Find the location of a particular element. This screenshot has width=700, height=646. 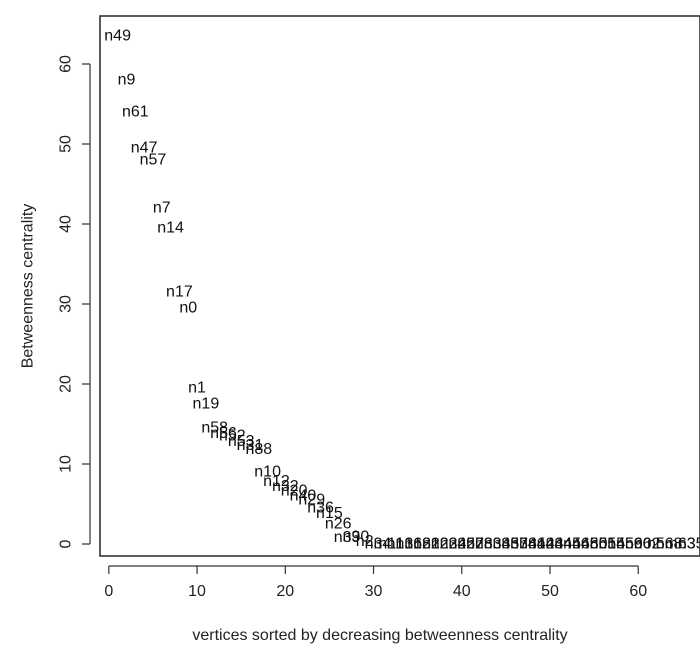

data-point-n34: n34 is located at coordinates (497, 544).